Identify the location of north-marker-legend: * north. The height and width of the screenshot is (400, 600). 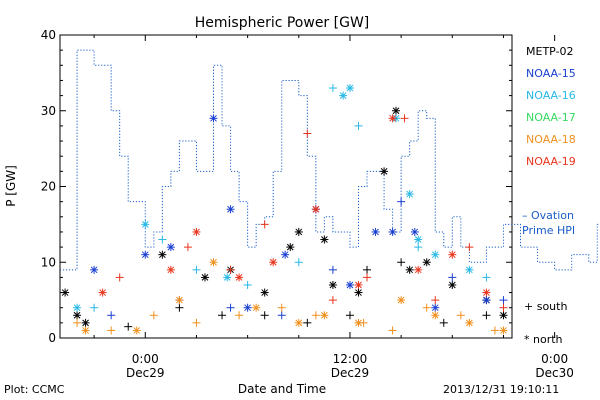
(543, 339).